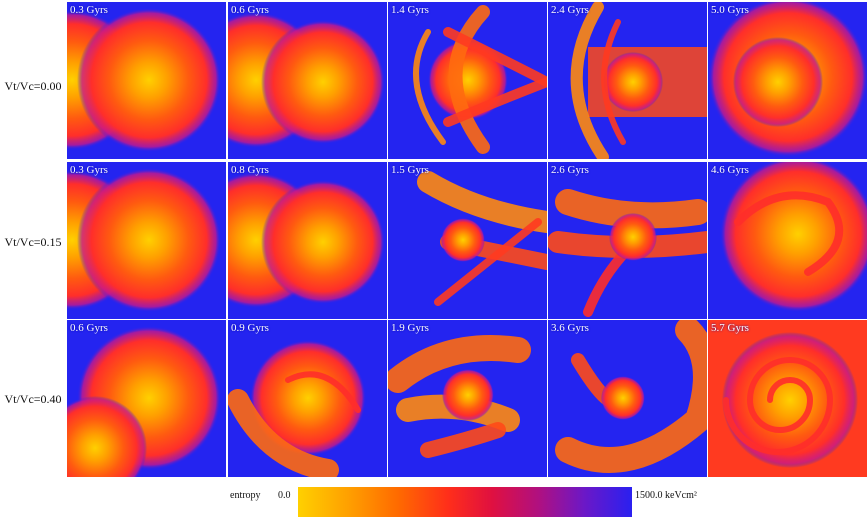  I want to click on simulation-panel: 5.7 Gyrs, so click(787, 398).